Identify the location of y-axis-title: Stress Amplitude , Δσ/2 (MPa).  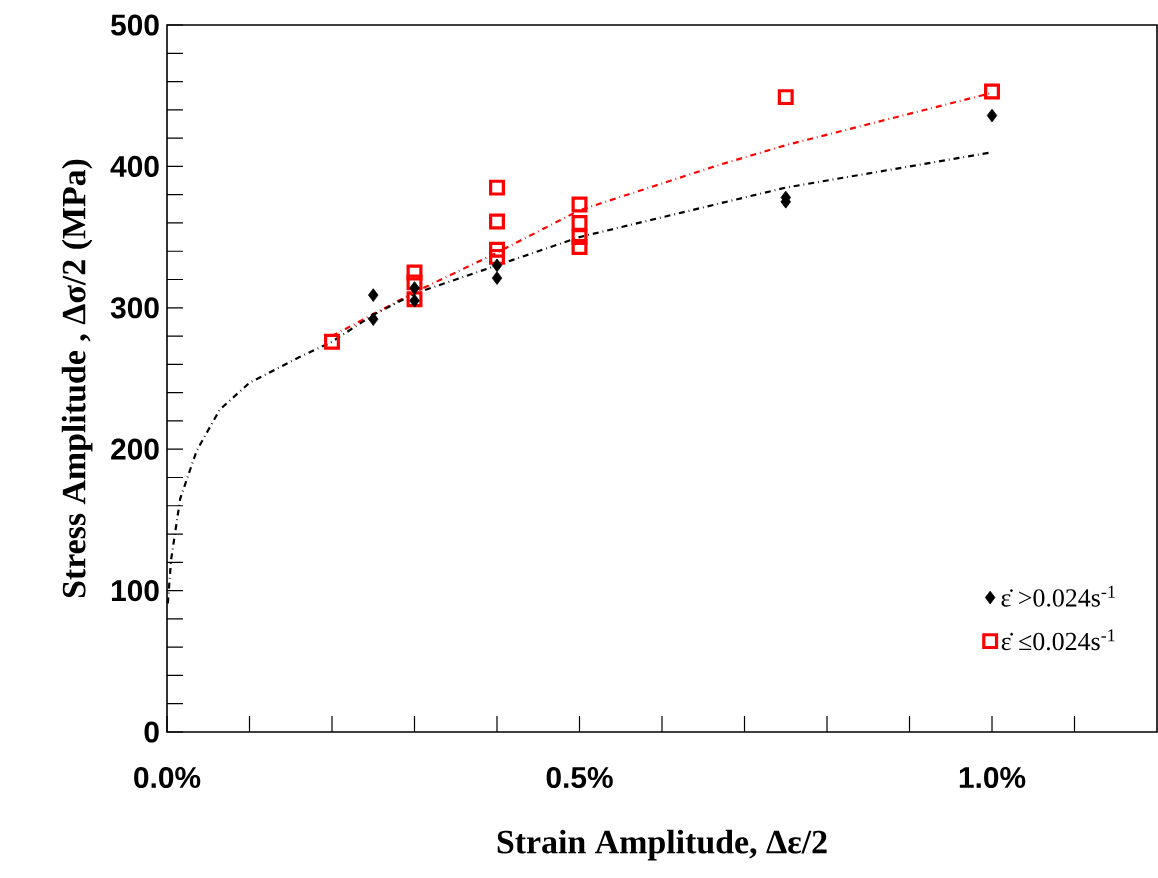
(77, 378).